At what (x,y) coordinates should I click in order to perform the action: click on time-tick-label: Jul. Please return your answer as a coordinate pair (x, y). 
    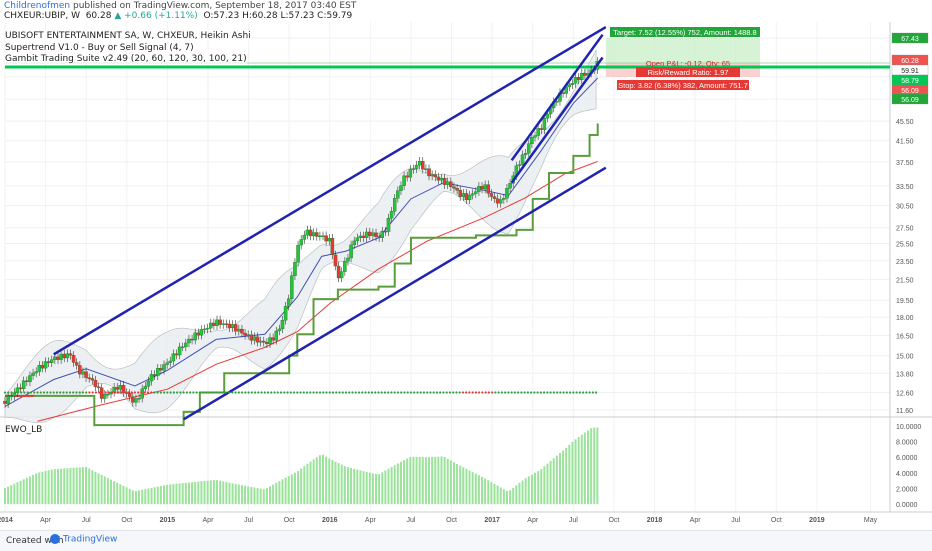
    Looking at the image, I should click on (735, 520).